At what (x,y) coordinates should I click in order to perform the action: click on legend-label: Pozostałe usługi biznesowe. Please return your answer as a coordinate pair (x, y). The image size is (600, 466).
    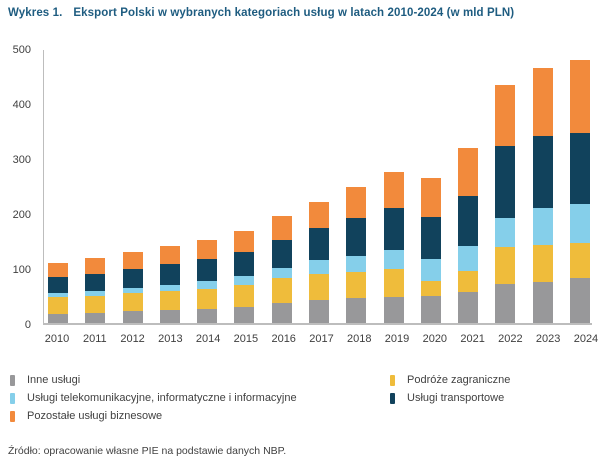
    Looking at the image, I should click on (95, 416).